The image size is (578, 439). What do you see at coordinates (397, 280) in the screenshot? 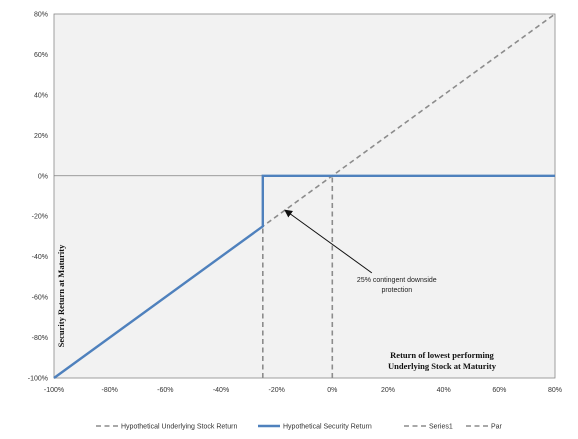
I see `annotation-line-1: 25% contingent downside` at bounding box center [397, 280].